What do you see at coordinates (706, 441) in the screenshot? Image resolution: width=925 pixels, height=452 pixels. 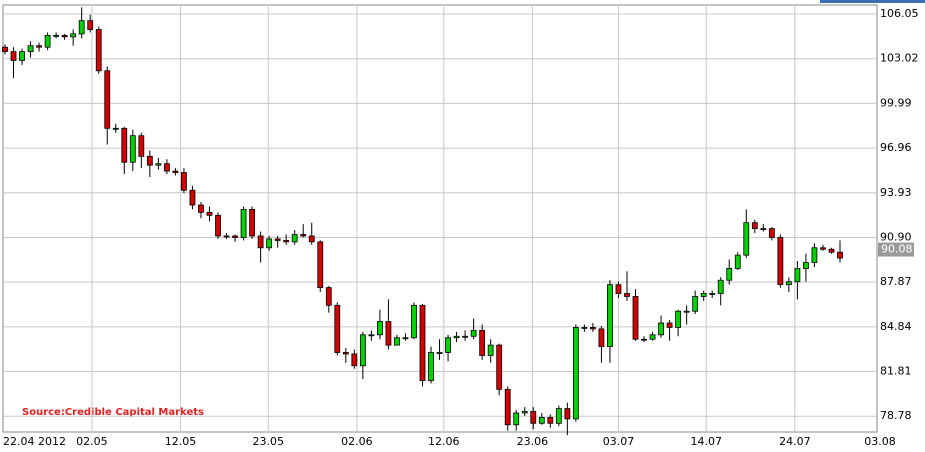 I see `x-tick-label: 14.07` at bounding box center [706, 441].